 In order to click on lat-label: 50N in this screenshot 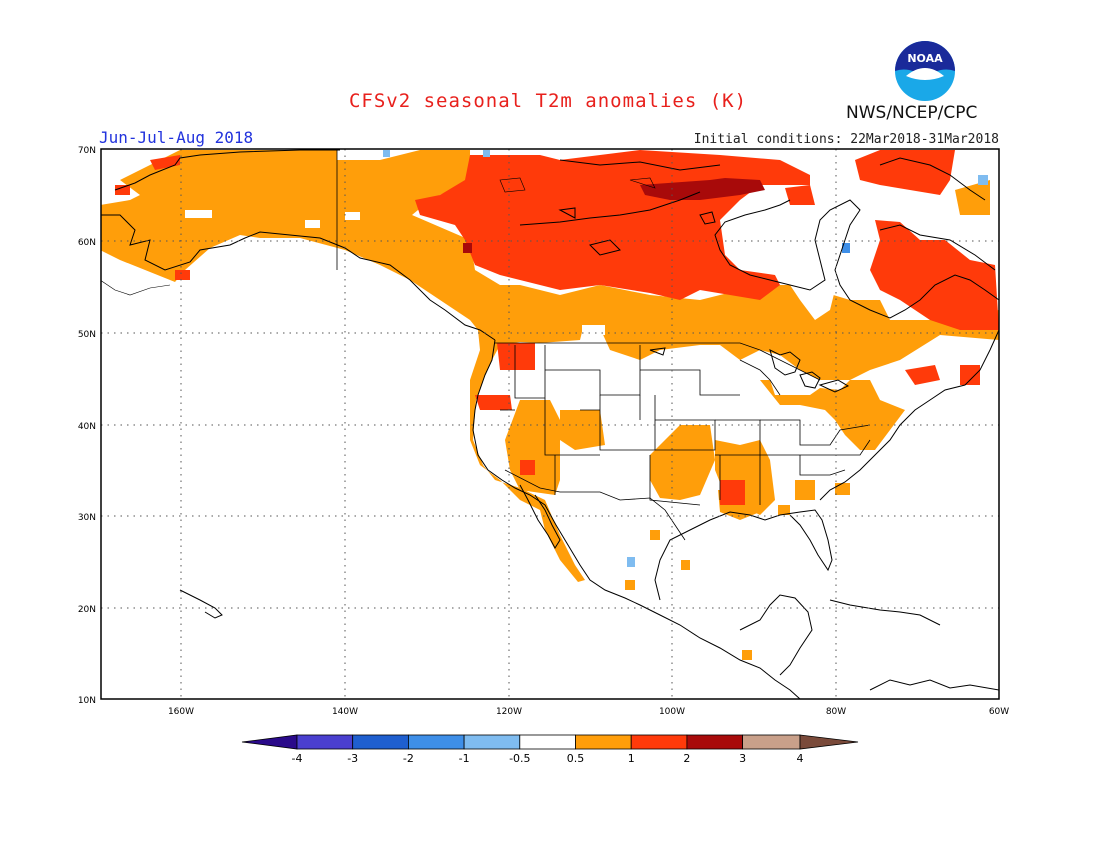, I will do `click(87, 335)`.